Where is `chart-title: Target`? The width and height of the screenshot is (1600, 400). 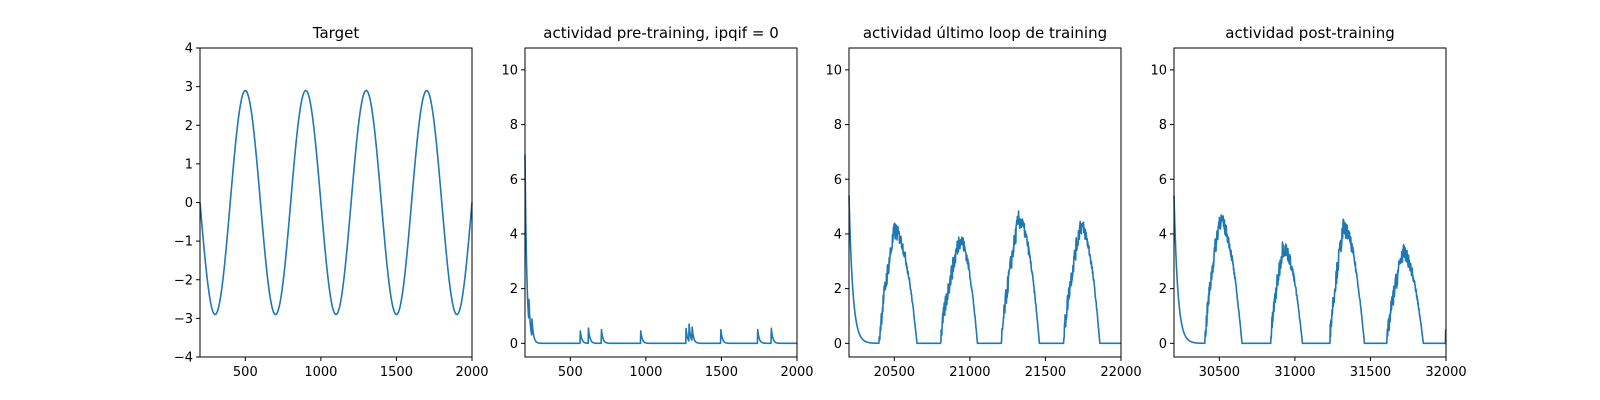 chart-title: Target is located at coordinates (336, 33).